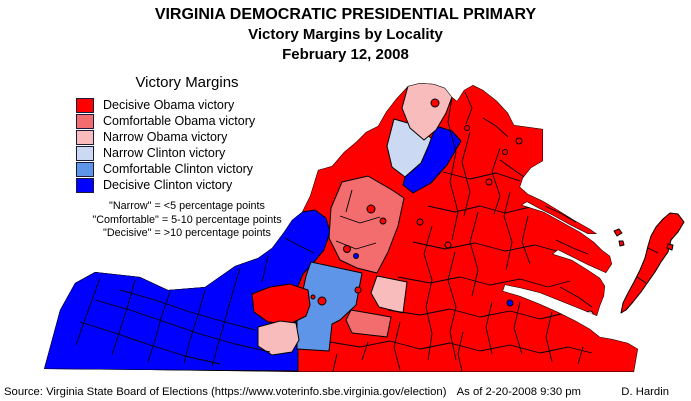  I want to click on city-dot-northern-tip, so click(435, 103).